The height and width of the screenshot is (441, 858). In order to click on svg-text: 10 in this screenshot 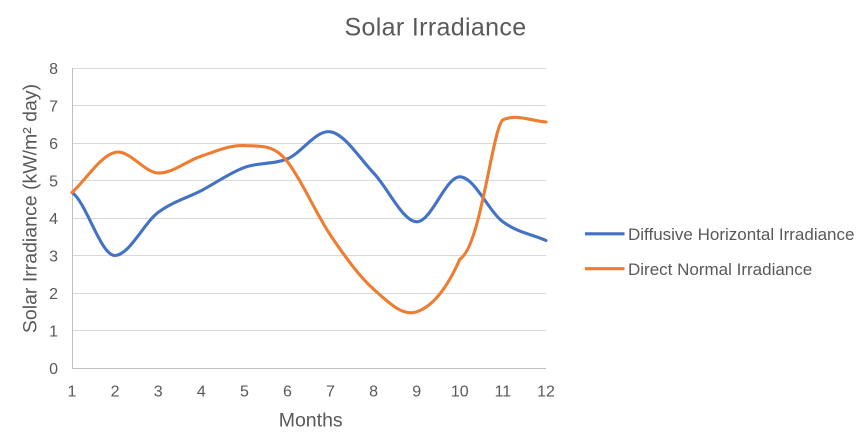, I will do `click(460, 392)`.